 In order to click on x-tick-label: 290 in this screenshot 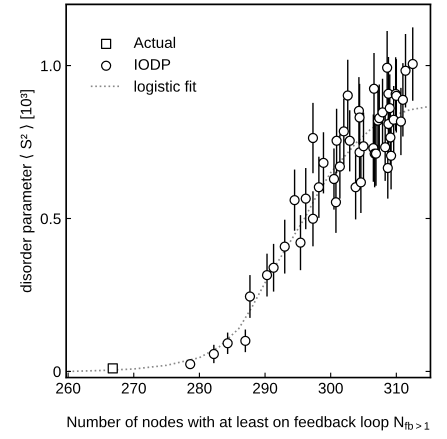, I will do `click(265, 388)`.